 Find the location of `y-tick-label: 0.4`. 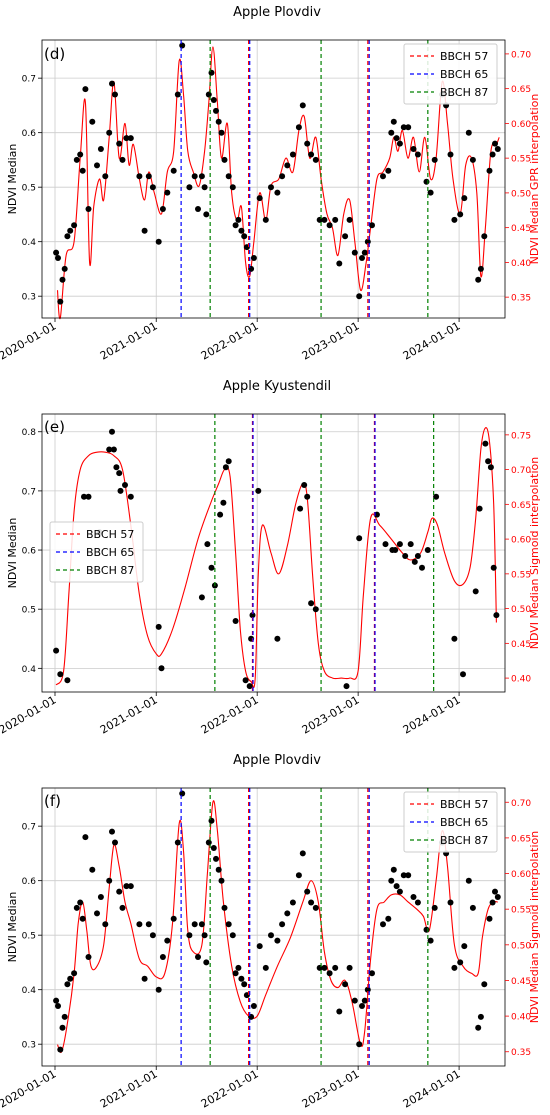

y-tick-label: 0.4 is located at coordinates (29, 243).